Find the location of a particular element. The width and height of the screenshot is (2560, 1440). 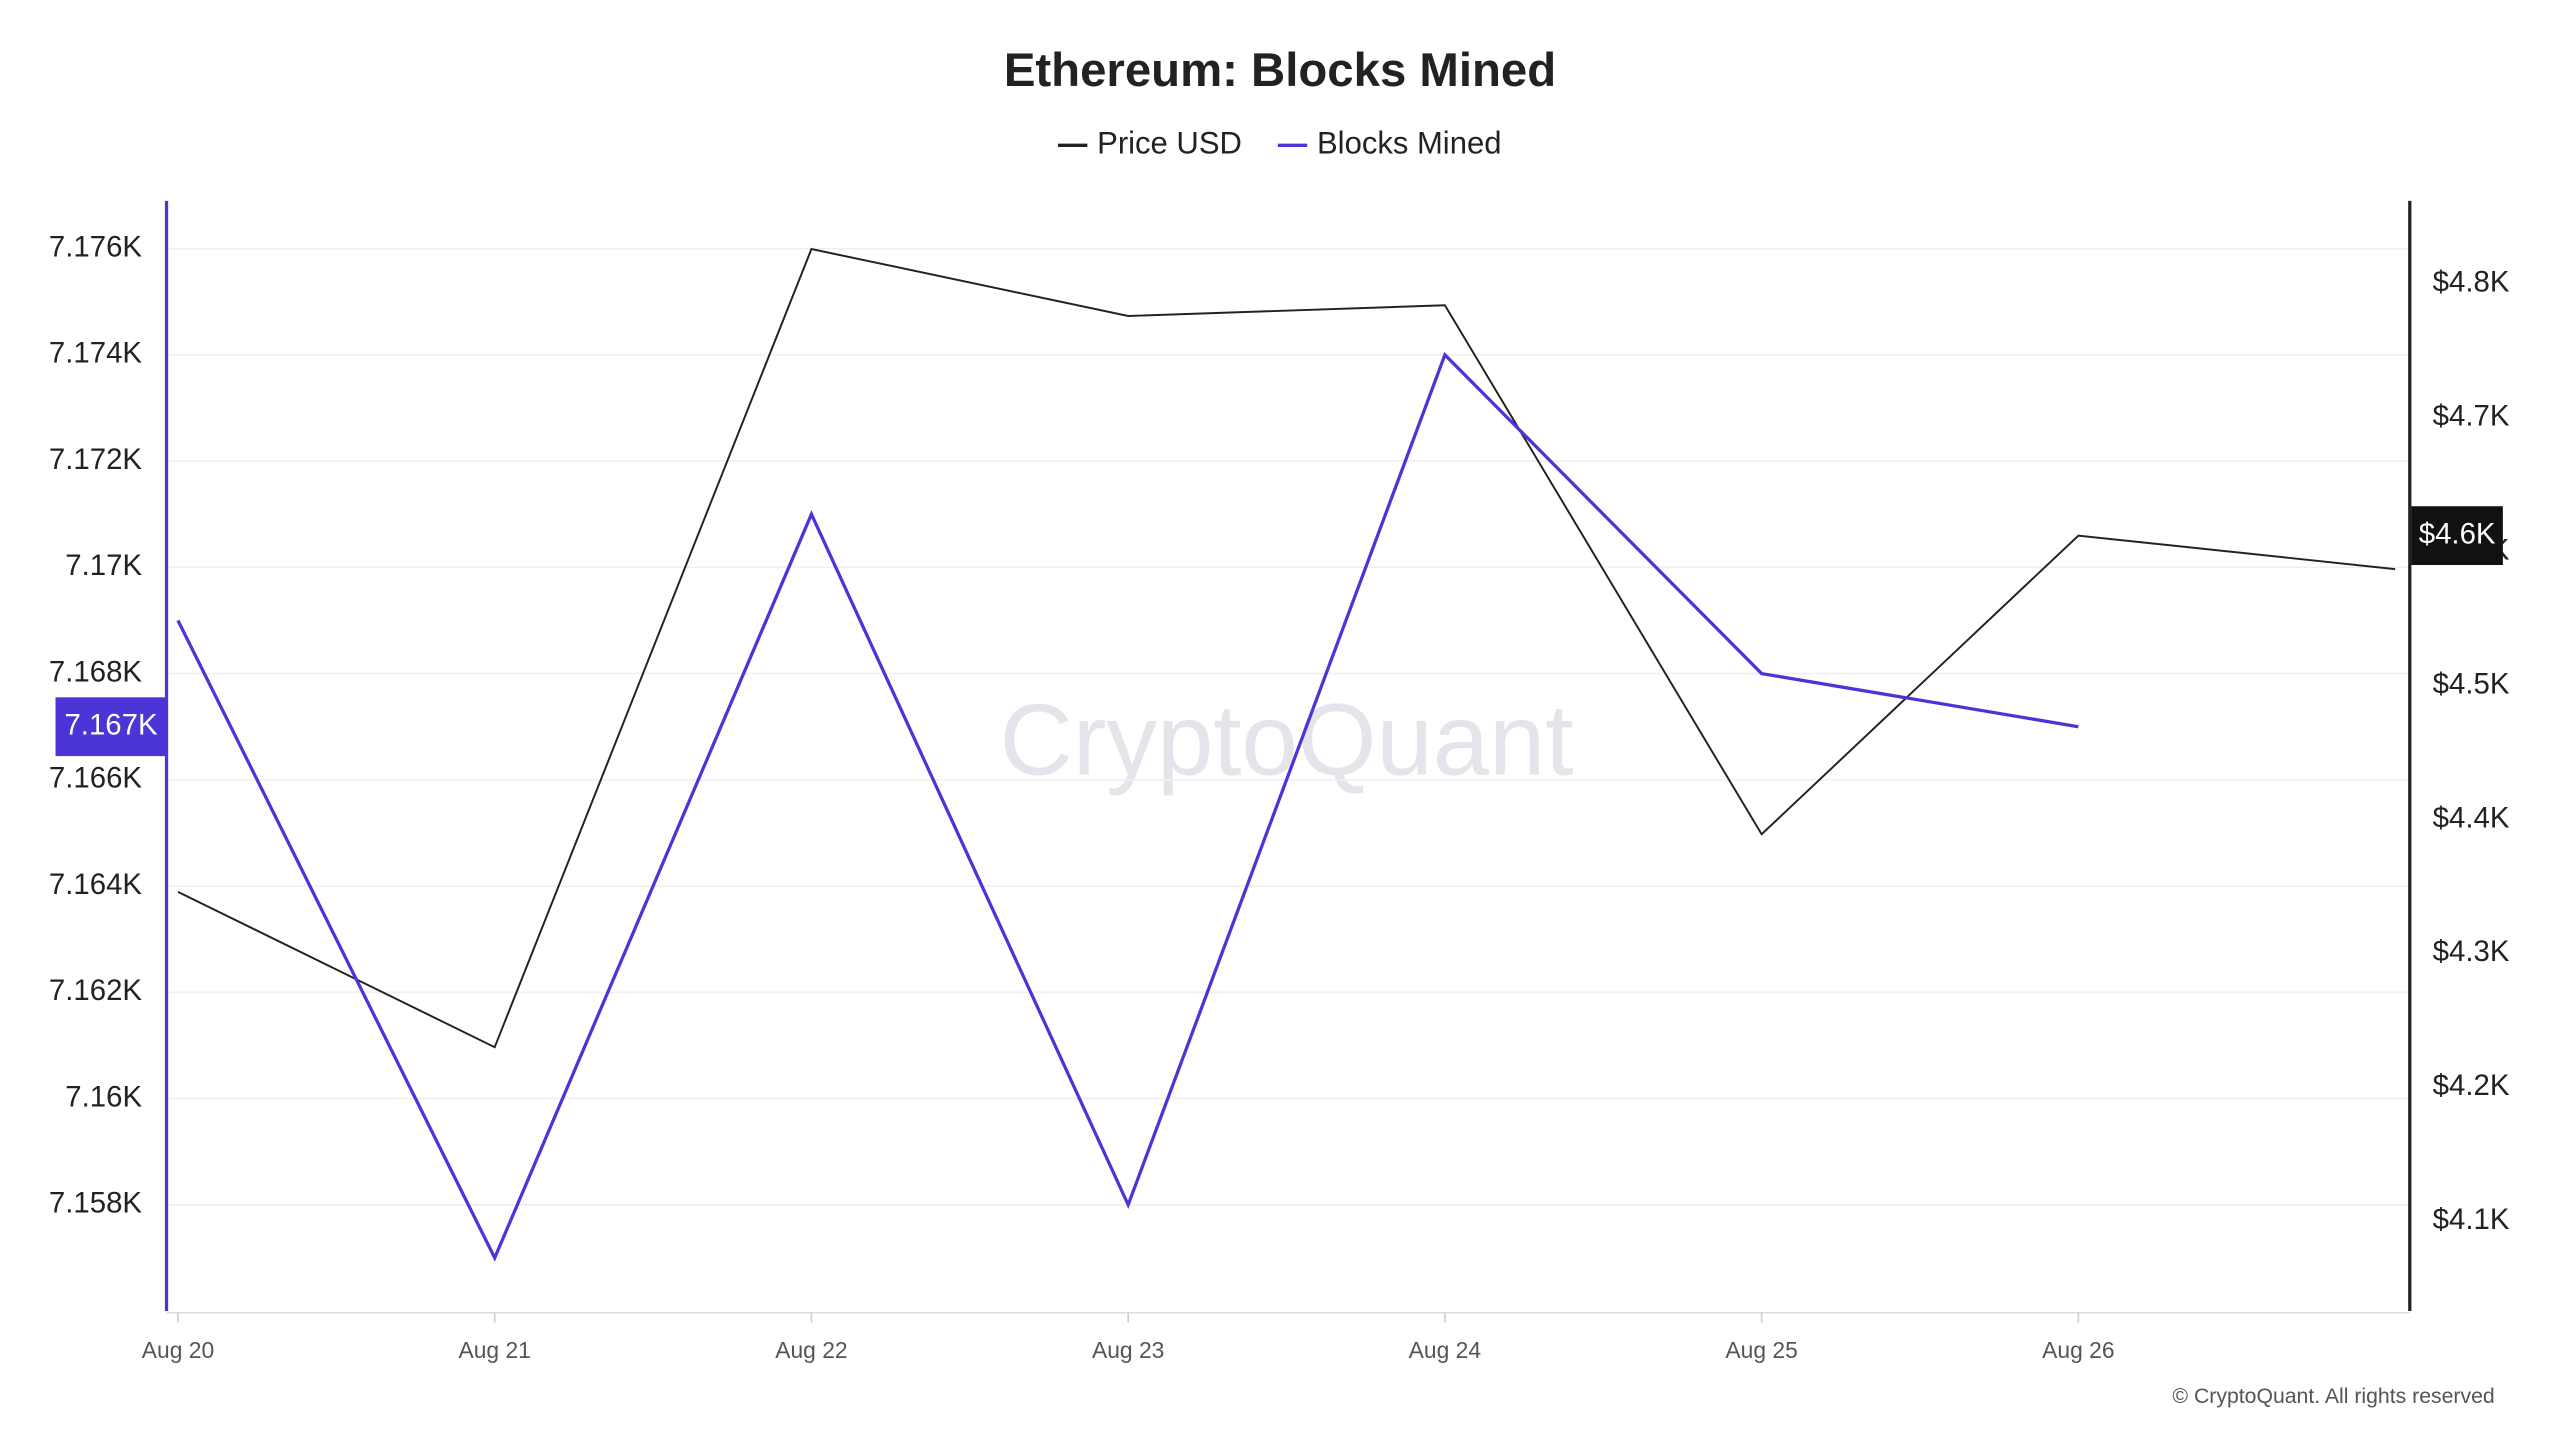

y2-tick-label: $4.2K is located at coordinates (2471, 1085).